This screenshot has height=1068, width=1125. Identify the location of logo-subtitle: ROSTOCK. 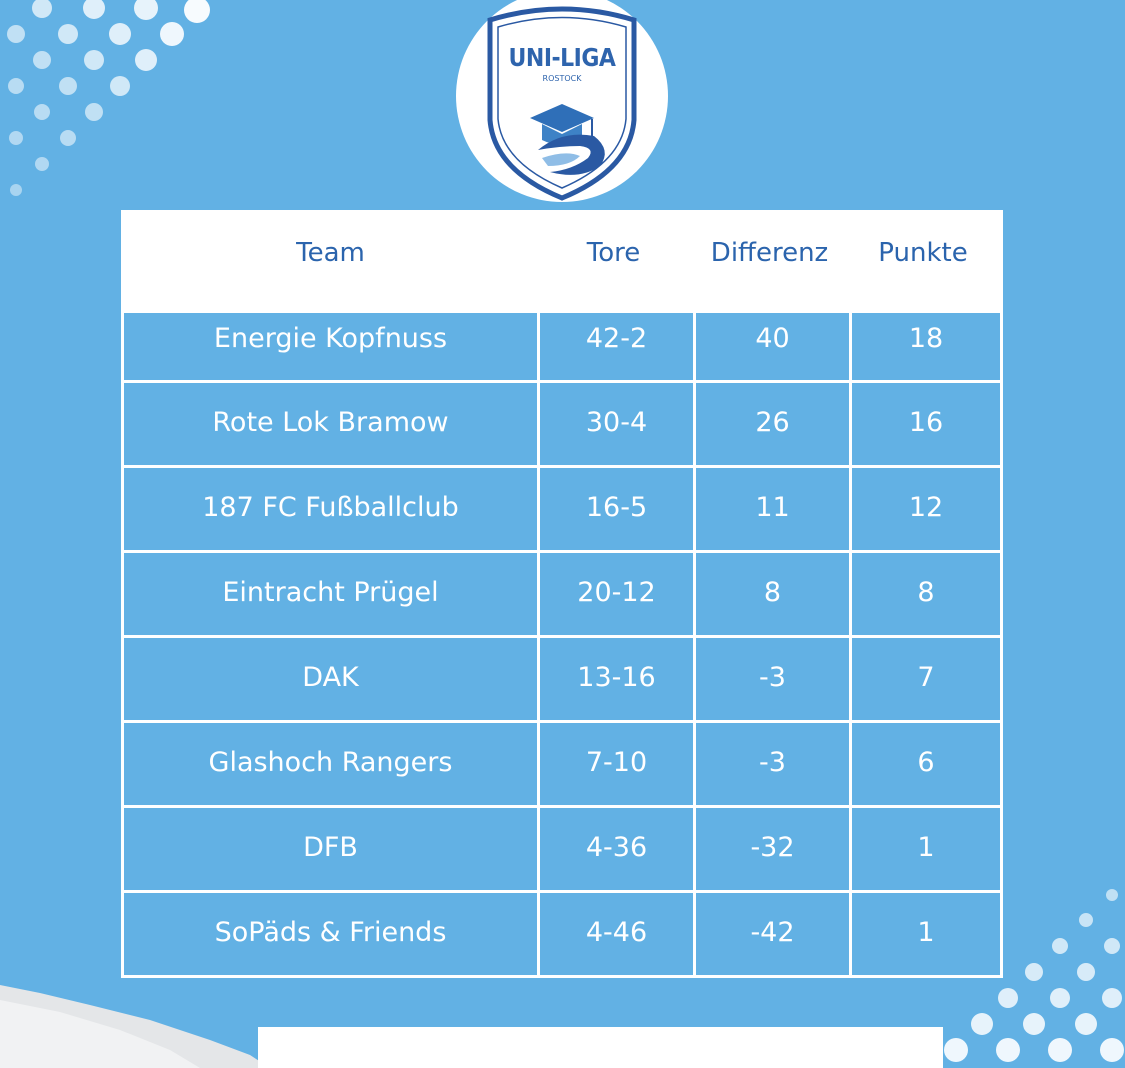
(562, 78).